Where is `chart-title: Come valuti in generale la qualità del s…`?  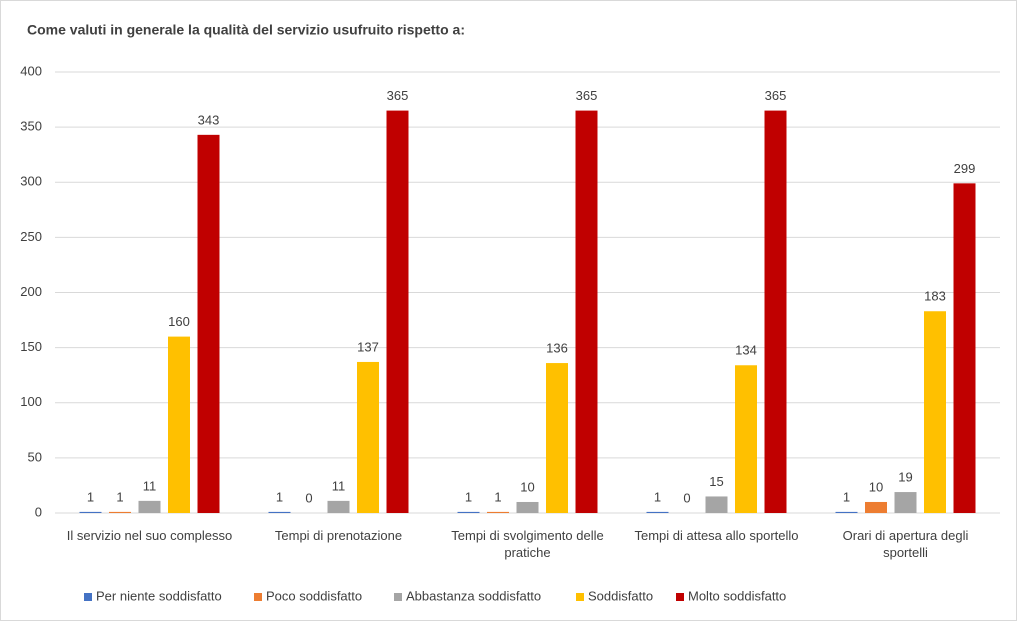
chart-title: Come valuti in generale la qualità del s… is located at coordinates (246, 30).